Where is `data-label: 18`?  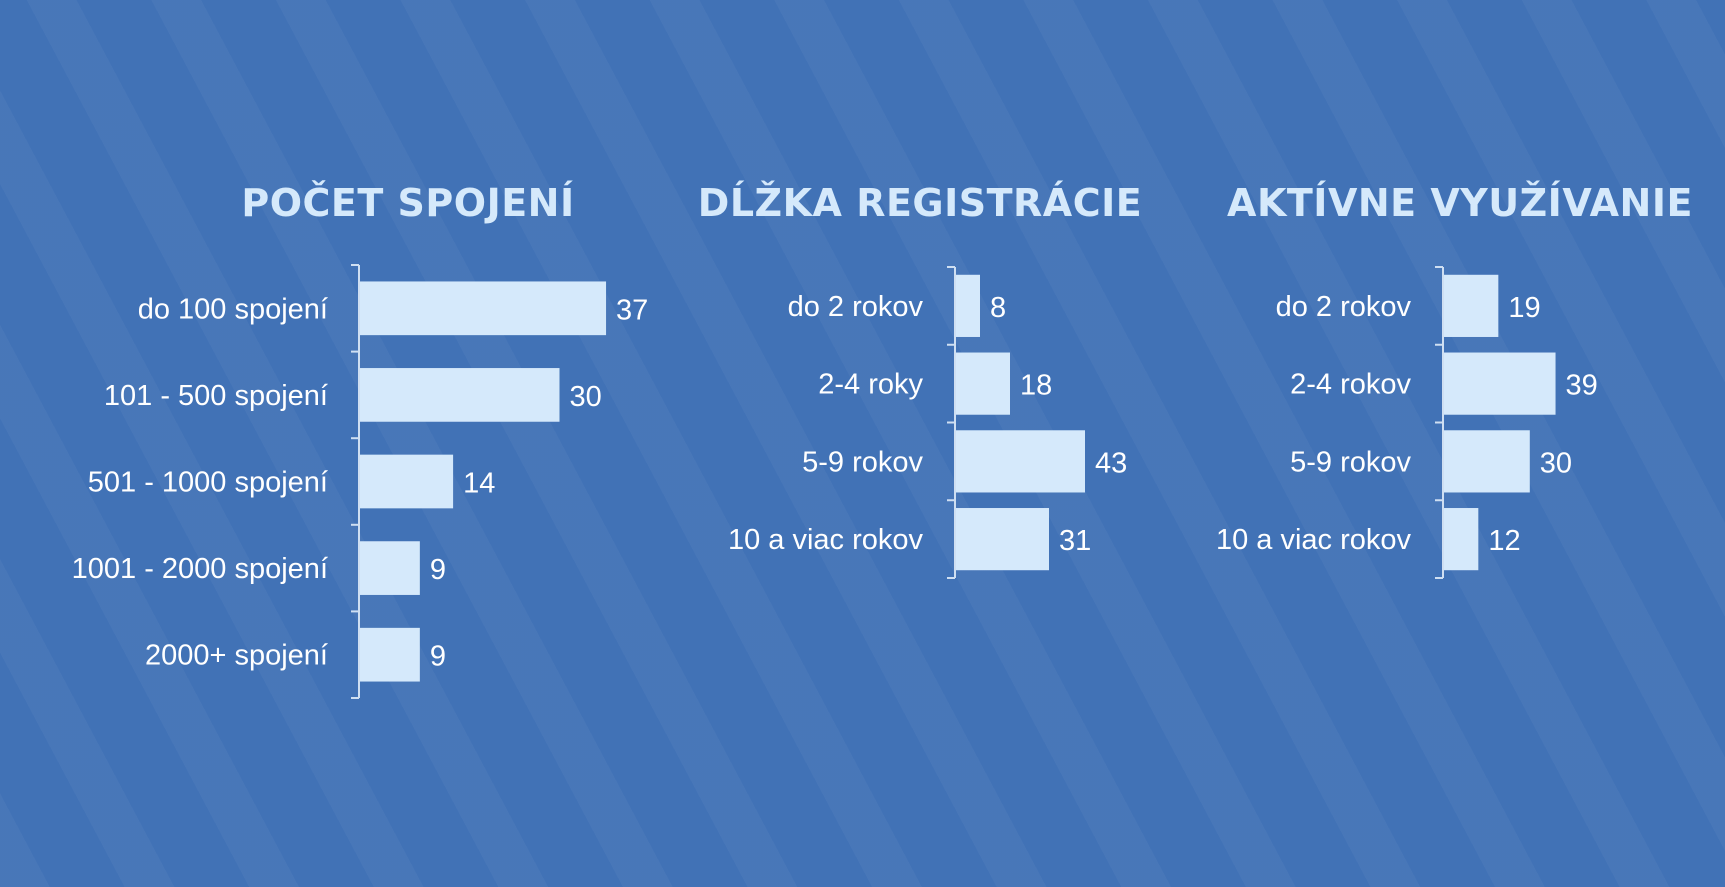 data-label: 18 is located at coordinates (1036, 386).